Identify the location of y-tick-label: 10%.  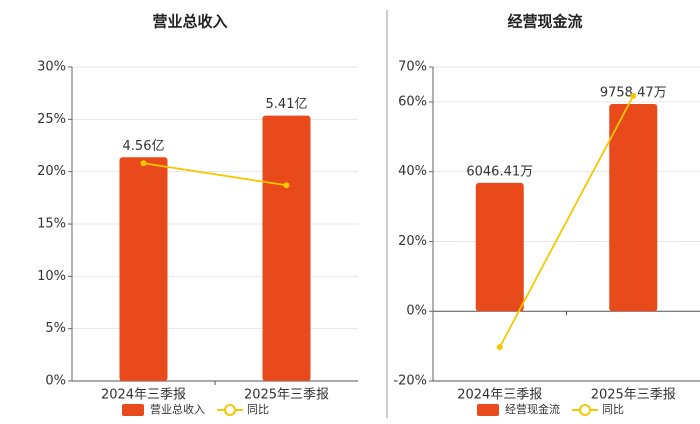
(51, 276).